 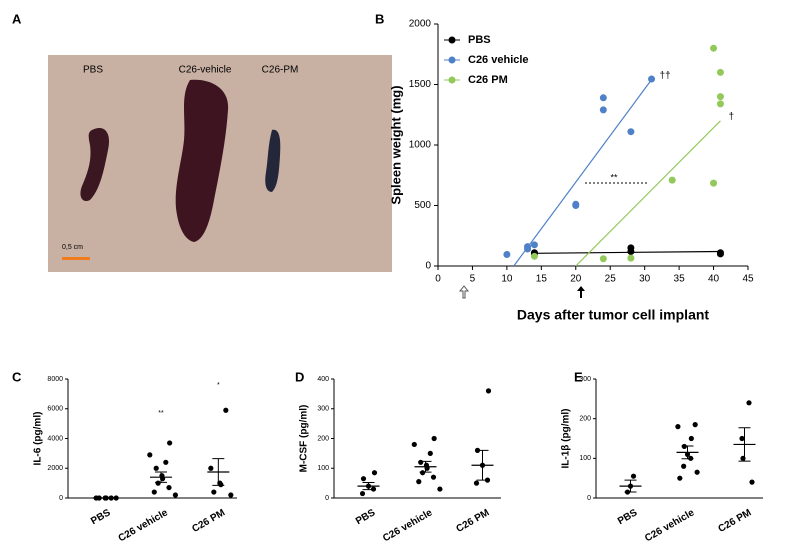 What do you see at coordinates (55, 409) in the screenshot?
I see `y-tick-label: 6000` at bounding box center [55, 409].